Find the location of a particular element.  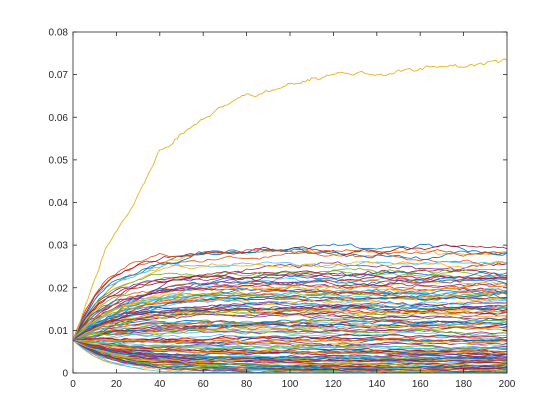

x-tick-label: 80 is located at coordinates (247, 384).